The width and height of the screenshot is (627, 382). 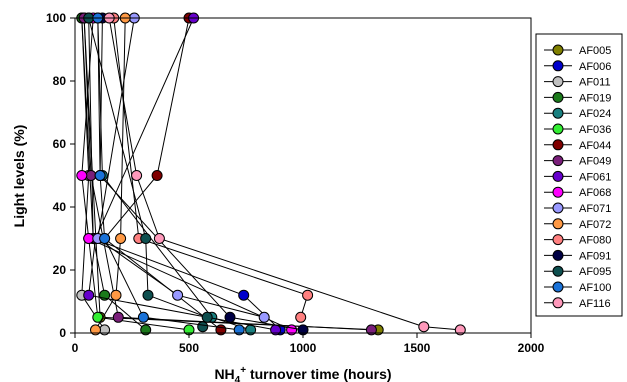 I want to click on legend-item: AF116, so click(x=577, y=303).